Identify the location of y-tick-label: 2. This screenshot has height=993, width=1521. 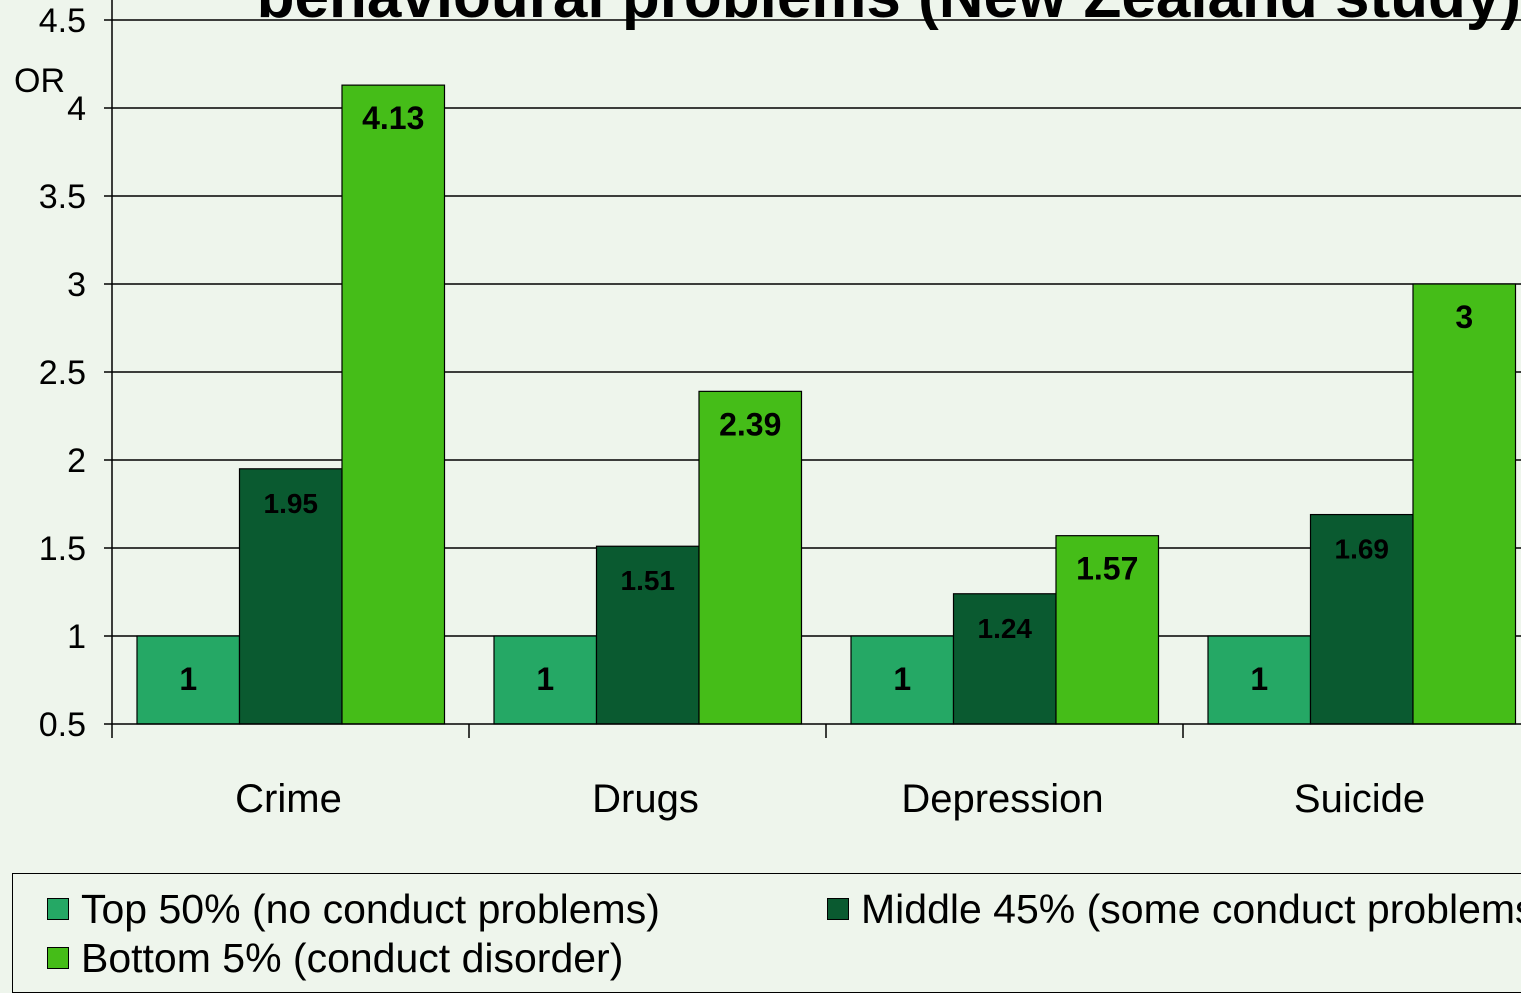
(76, 461).